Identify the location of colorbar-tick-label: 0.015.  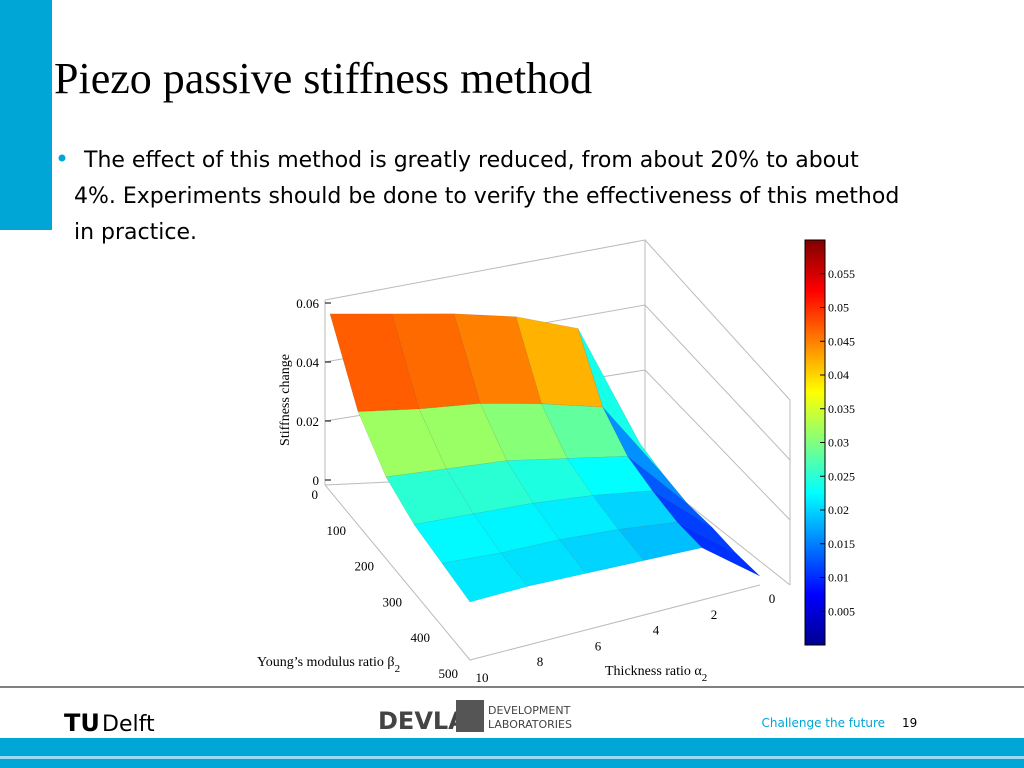
(841, 544).